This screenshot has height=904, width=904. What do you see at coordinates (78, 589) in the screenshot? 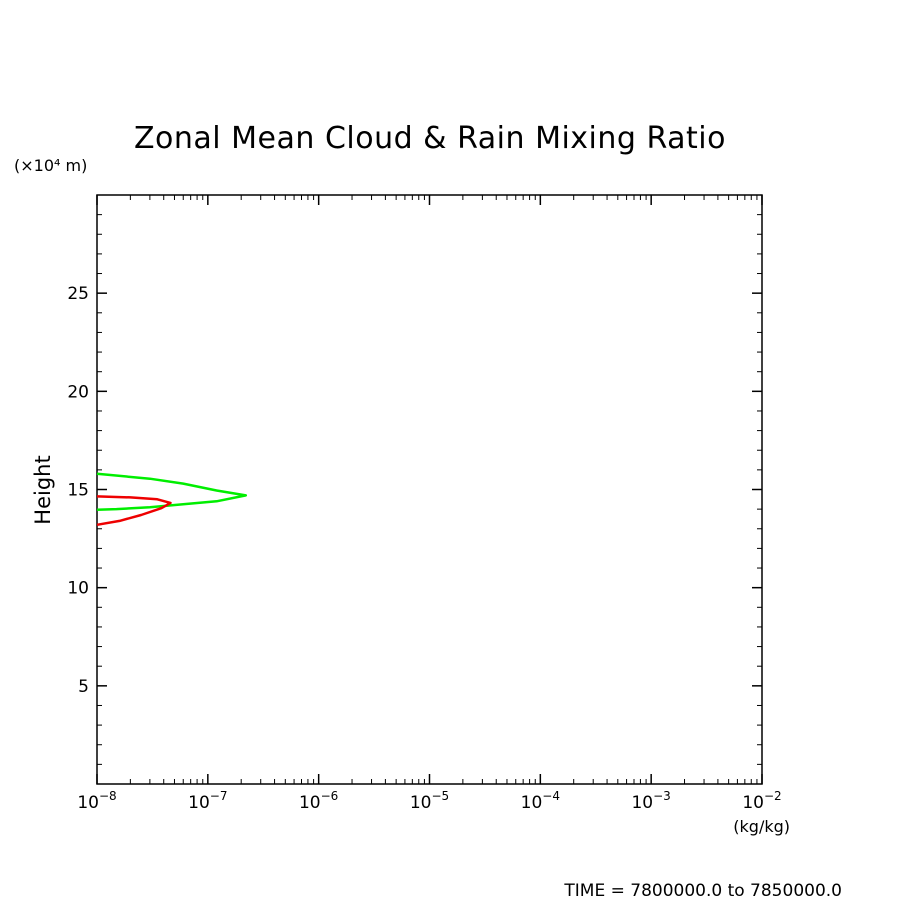
I see `y-tick-label: 10` at bounding box center [78, 589].